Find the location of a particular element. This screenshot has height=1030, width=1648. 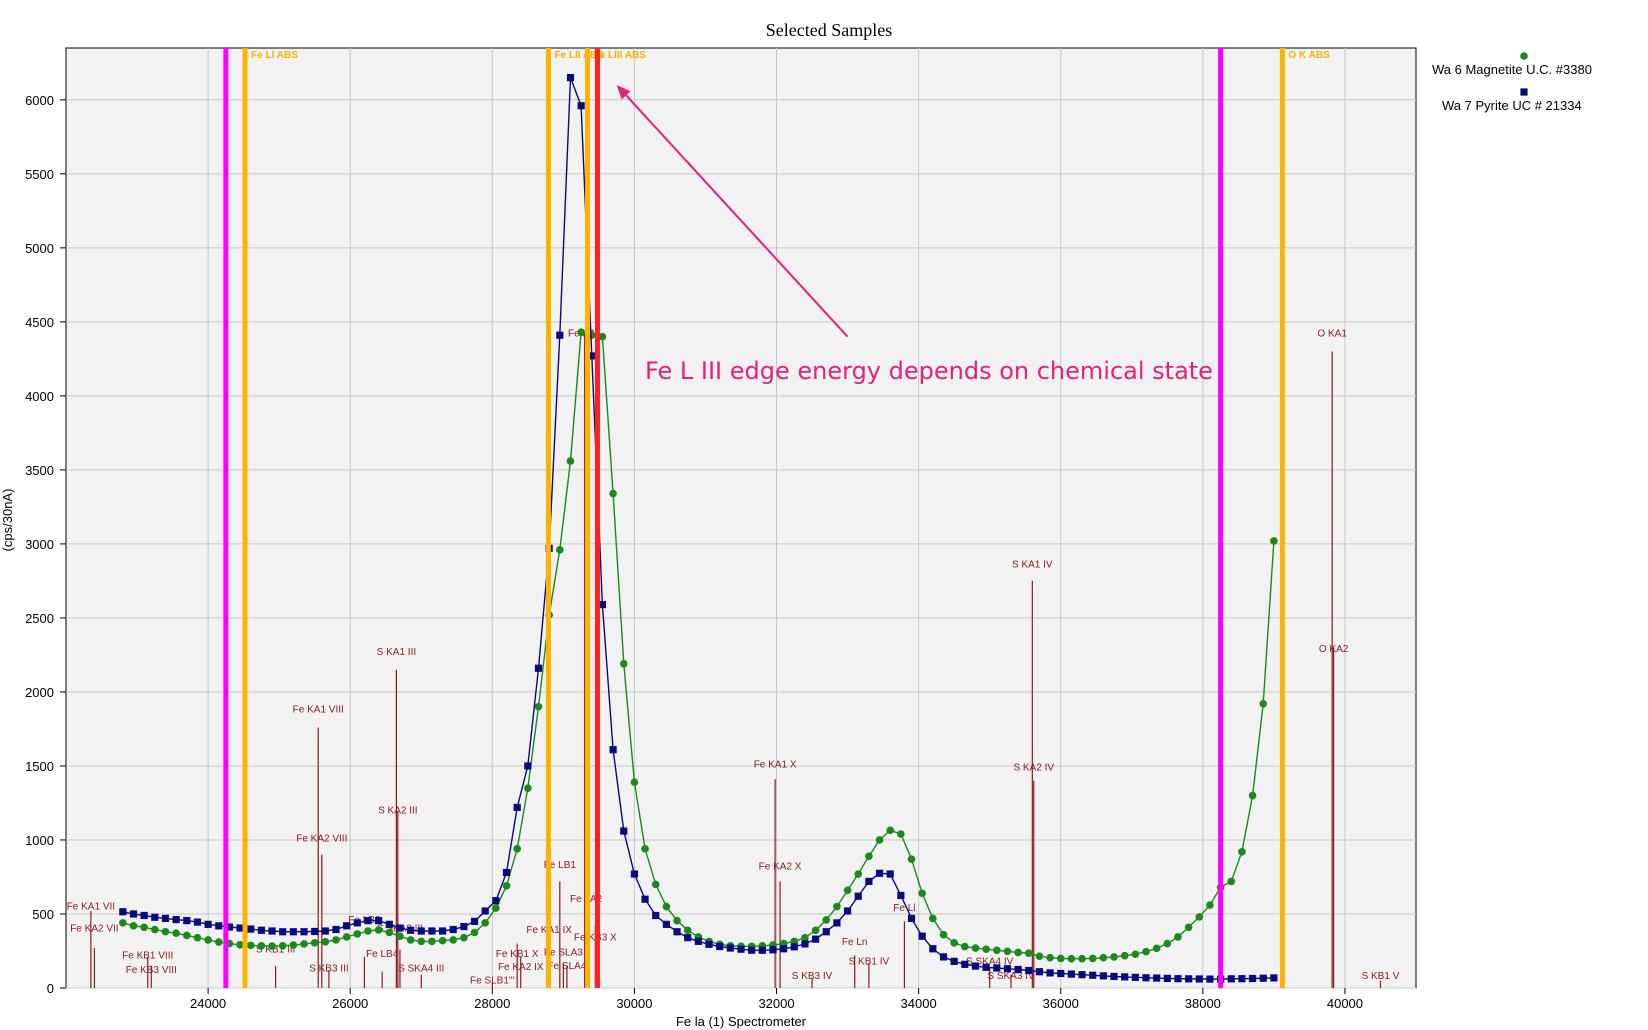

peak-marker-label: S KB3 IV is located at coordinates (812, 976).